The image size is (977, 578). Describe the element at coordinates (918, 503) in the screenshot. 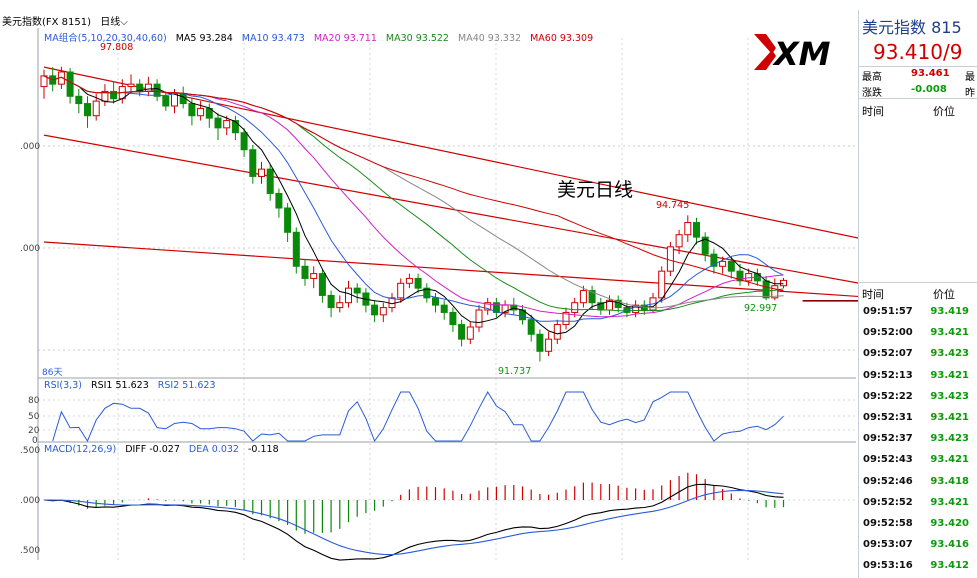

I see `trade-row: 09:52:52 93.421` at that location.